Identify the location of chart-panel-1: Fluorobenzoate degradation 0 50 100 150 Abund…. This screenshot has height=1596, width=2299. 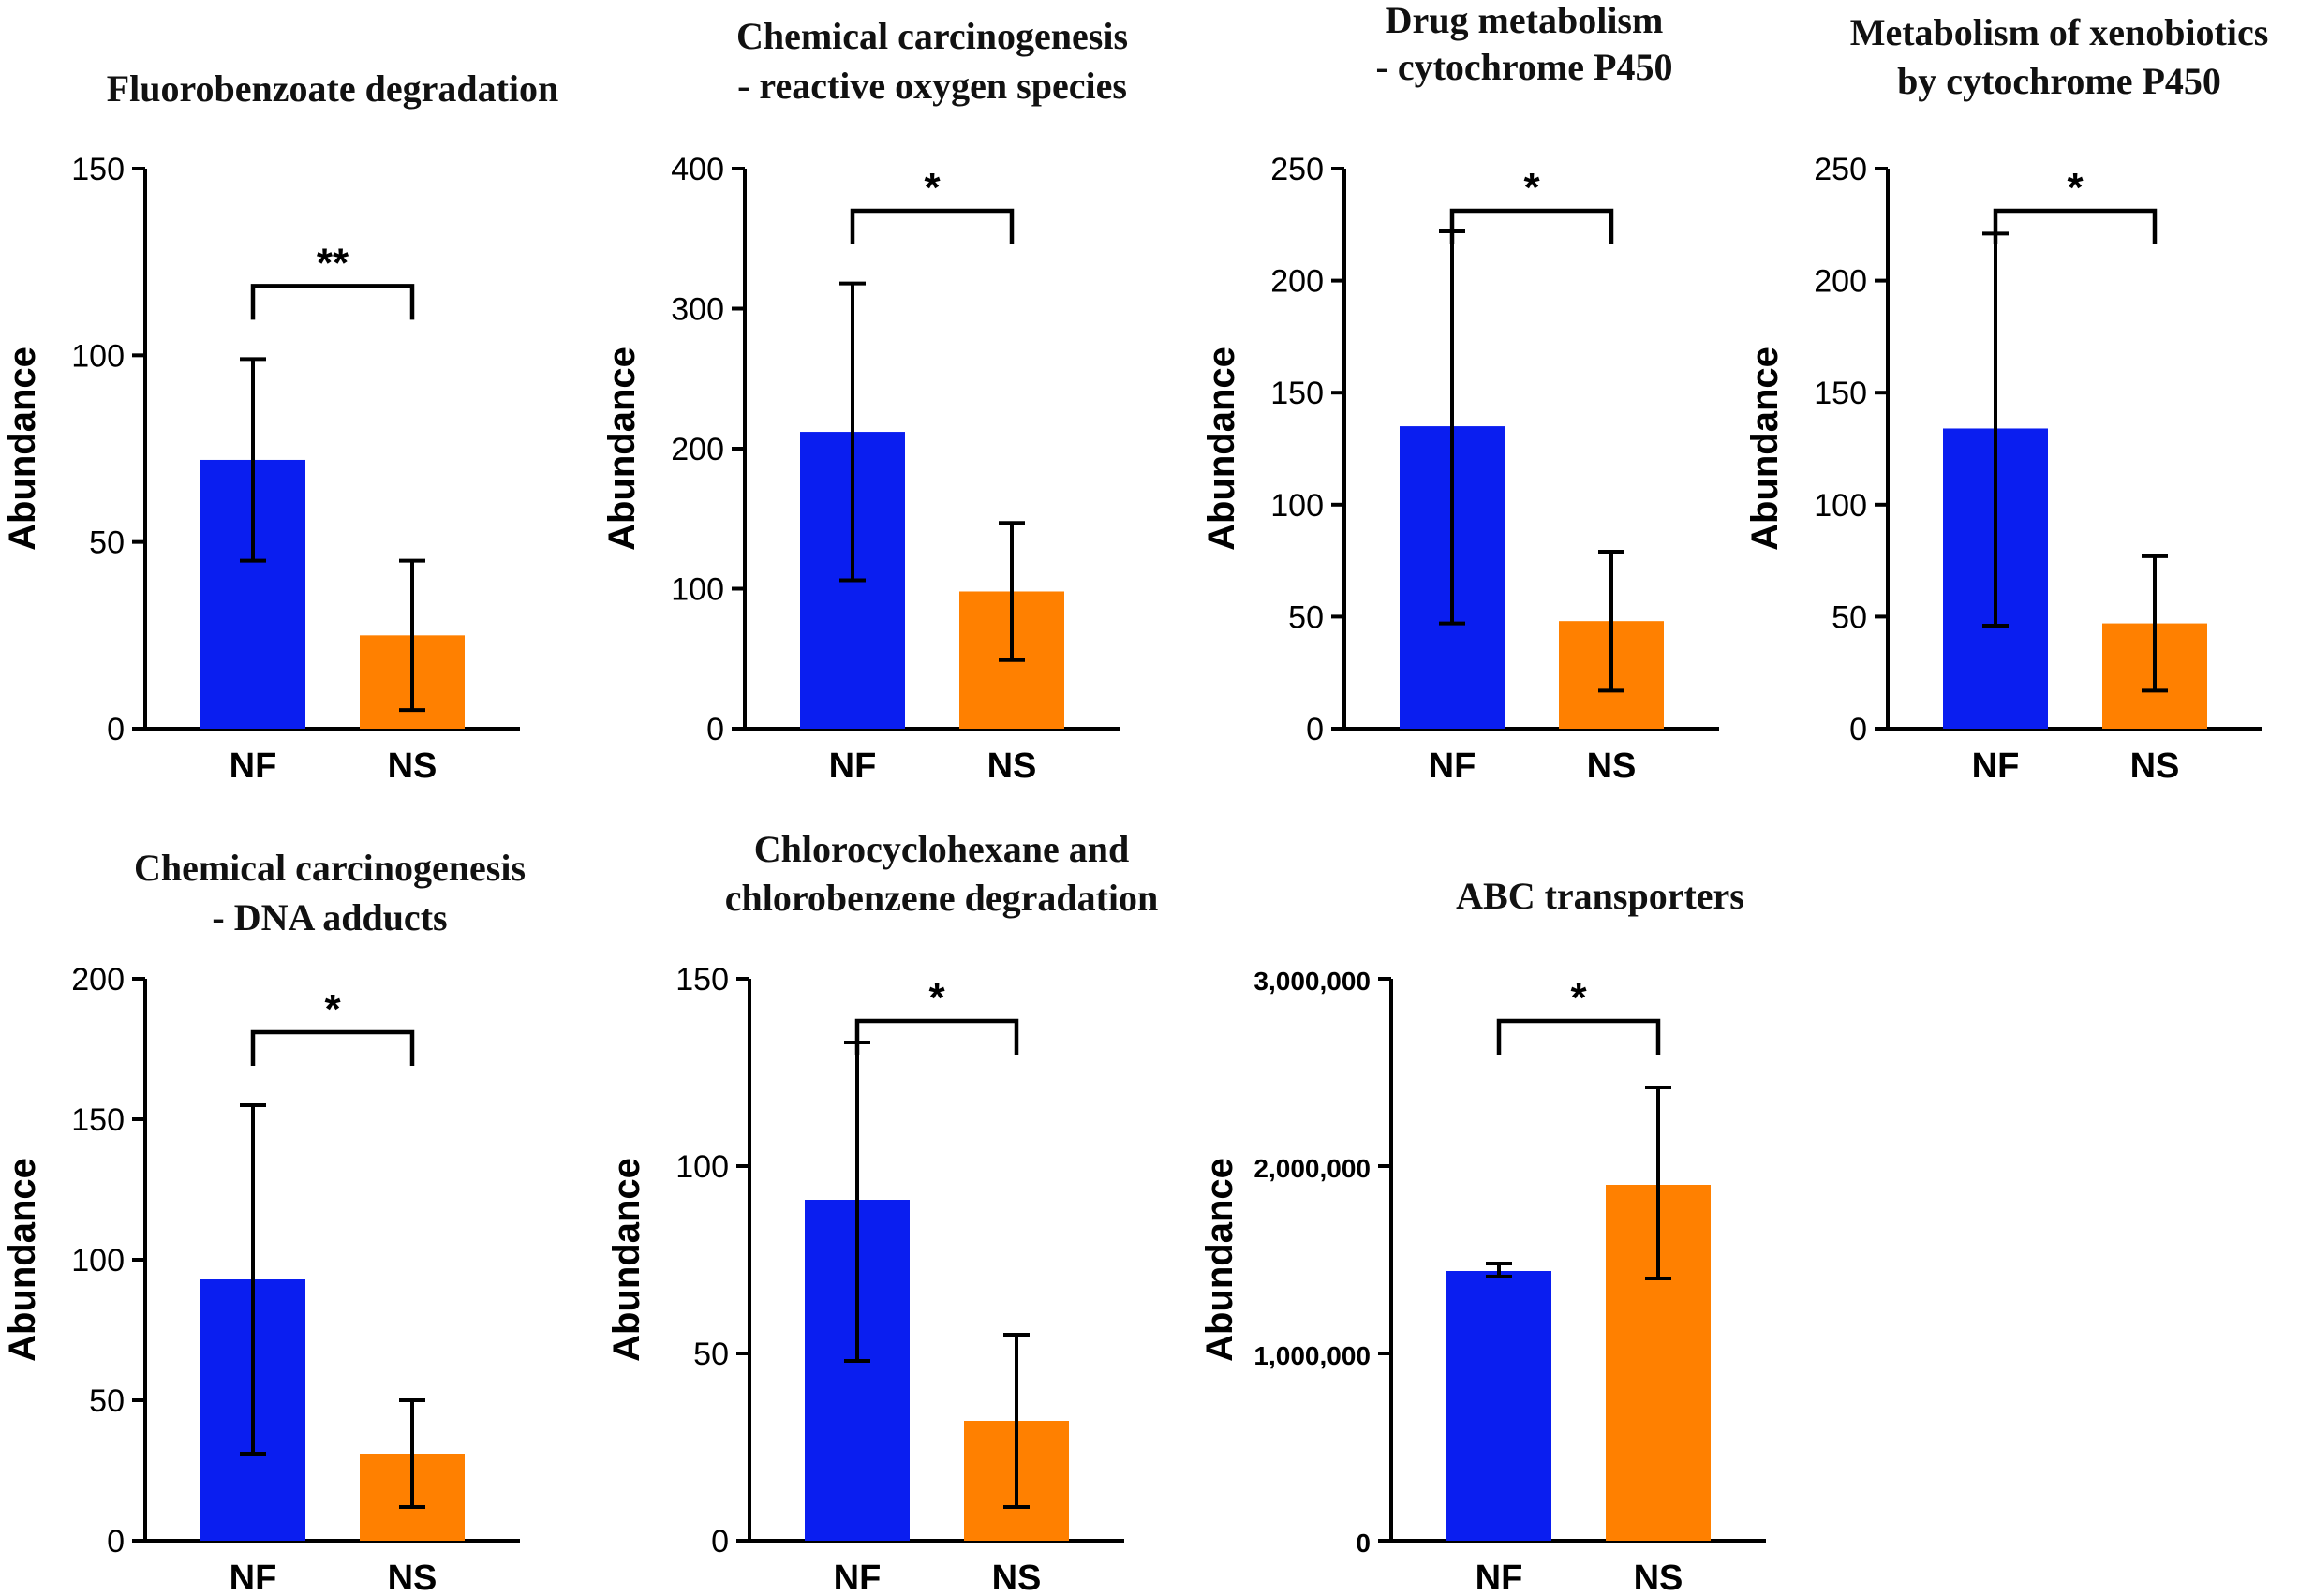
(280, 426).